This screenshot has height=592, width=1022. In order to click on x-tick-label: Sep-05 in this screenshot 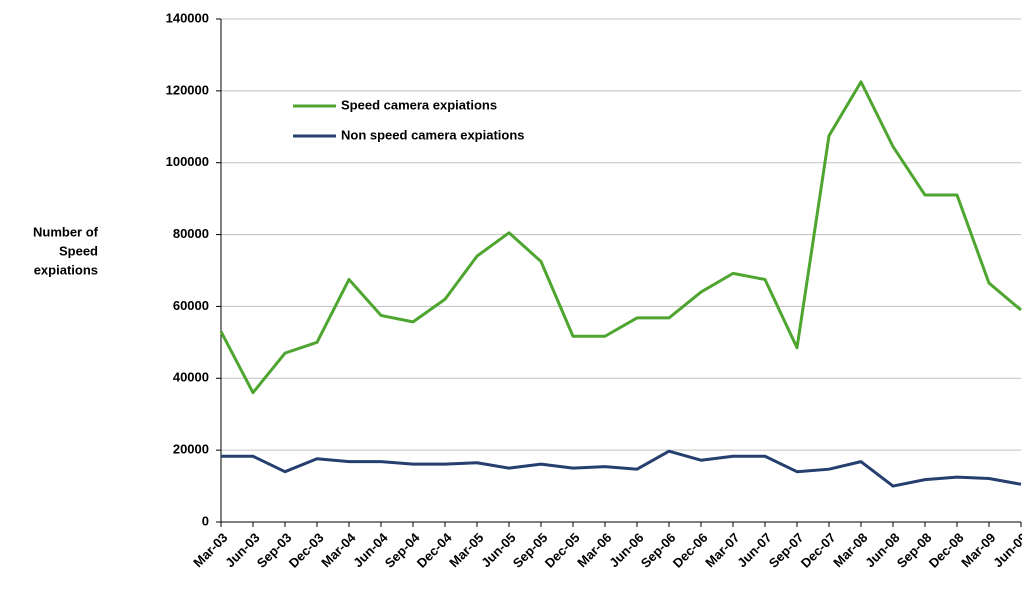, I will do `click(530, 550)`.